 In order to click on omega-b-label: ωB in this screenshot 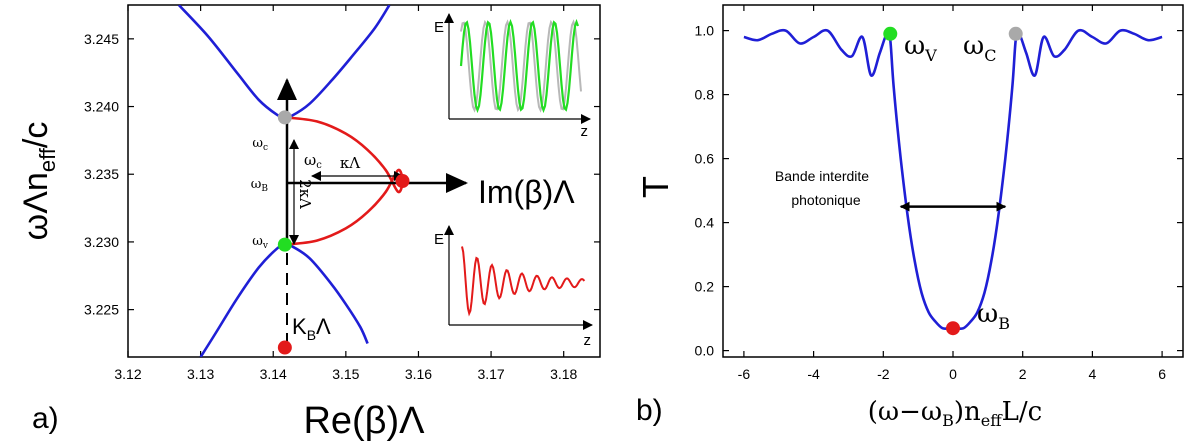, I will do `click(993, 316)`.